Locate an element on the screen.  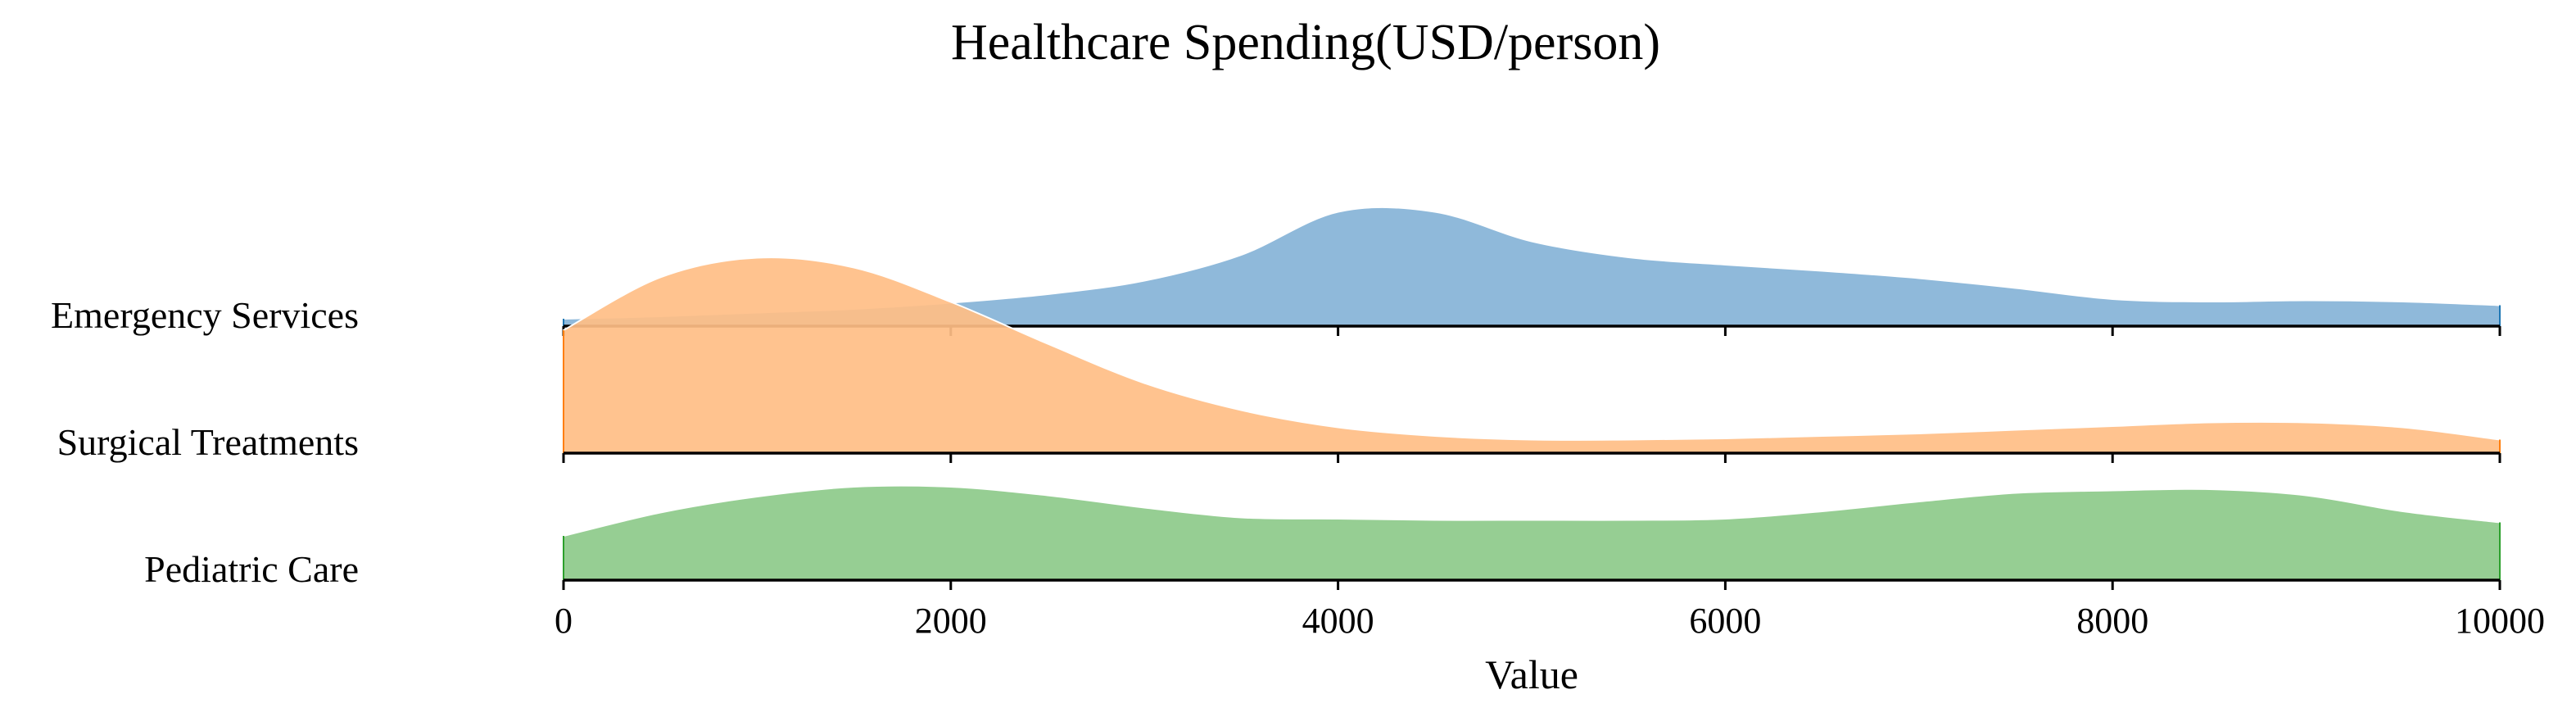
x-tick-label: 0 is located at coordinates (564, 621).